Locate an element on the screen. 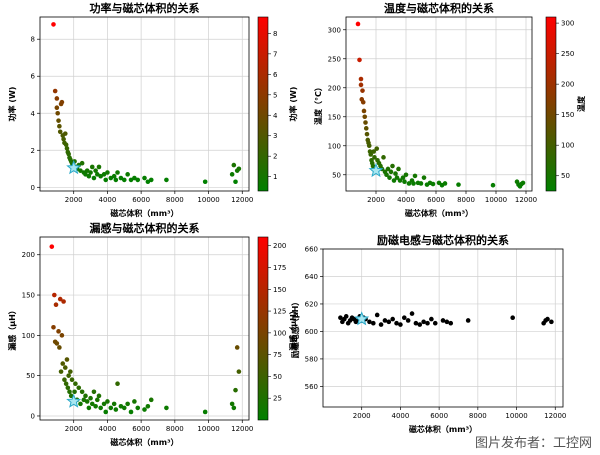 The height and width of the screenshot is (455, 600). colorbar-tick-label: 5 is located at coordinates (275, 95).